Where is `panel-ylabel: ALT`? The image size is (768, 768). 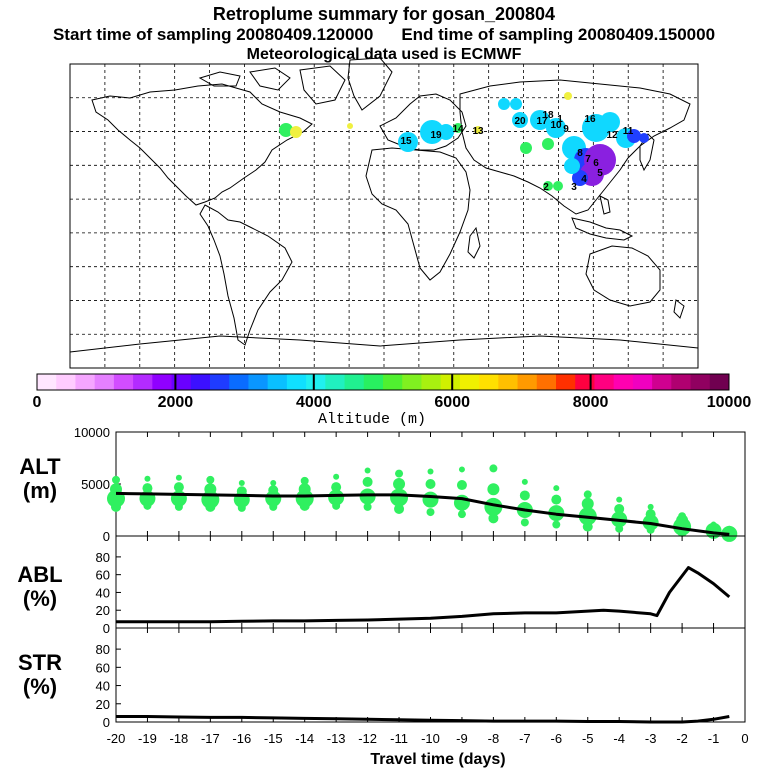 panel-ylabel: ALT is located at coordinates (40, 466).